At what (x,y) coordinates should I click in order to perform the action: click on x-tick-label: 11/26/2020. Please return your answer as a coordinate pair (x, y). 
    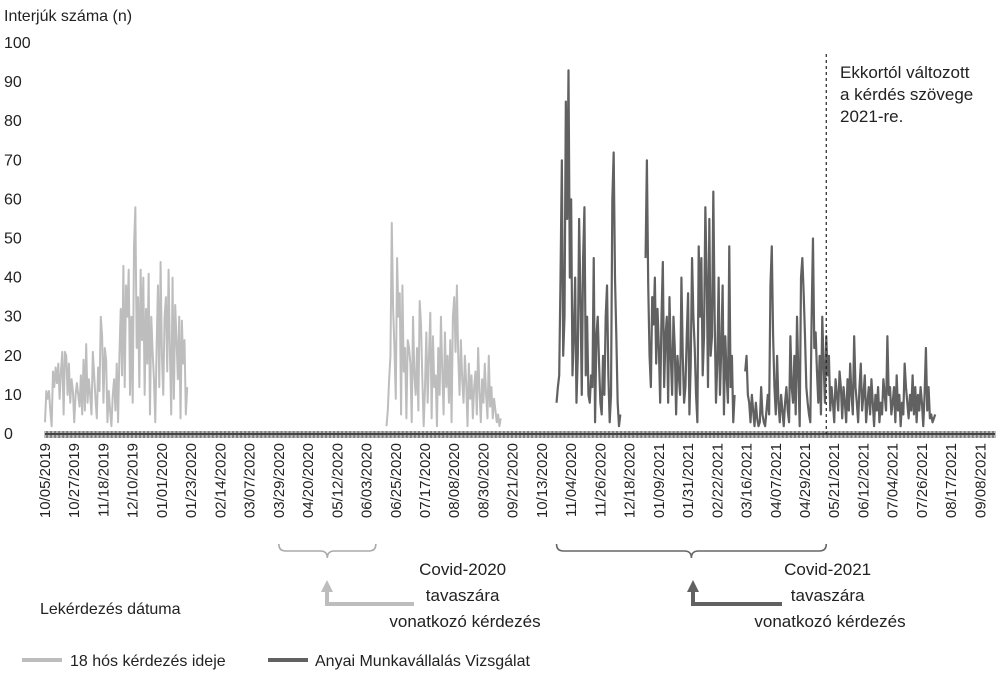
    Looking at the image, I should click on (600, 480).